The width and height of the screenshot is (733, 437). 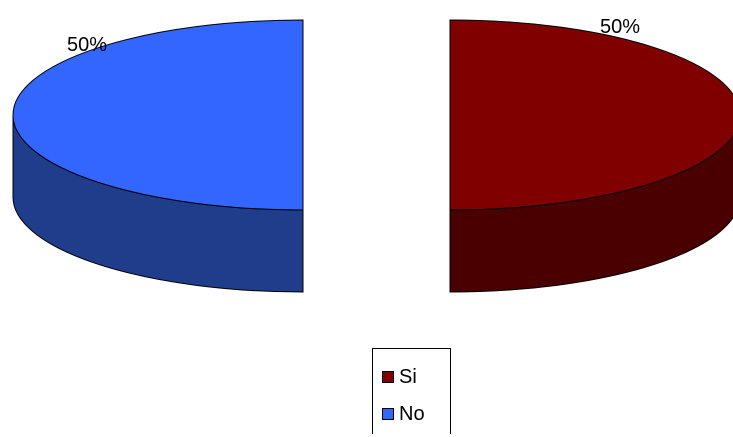 What do you see at coordinates (411, 391) in the screenshot?
I see `chart-legend: Si No` at bounding box center [411, 391].